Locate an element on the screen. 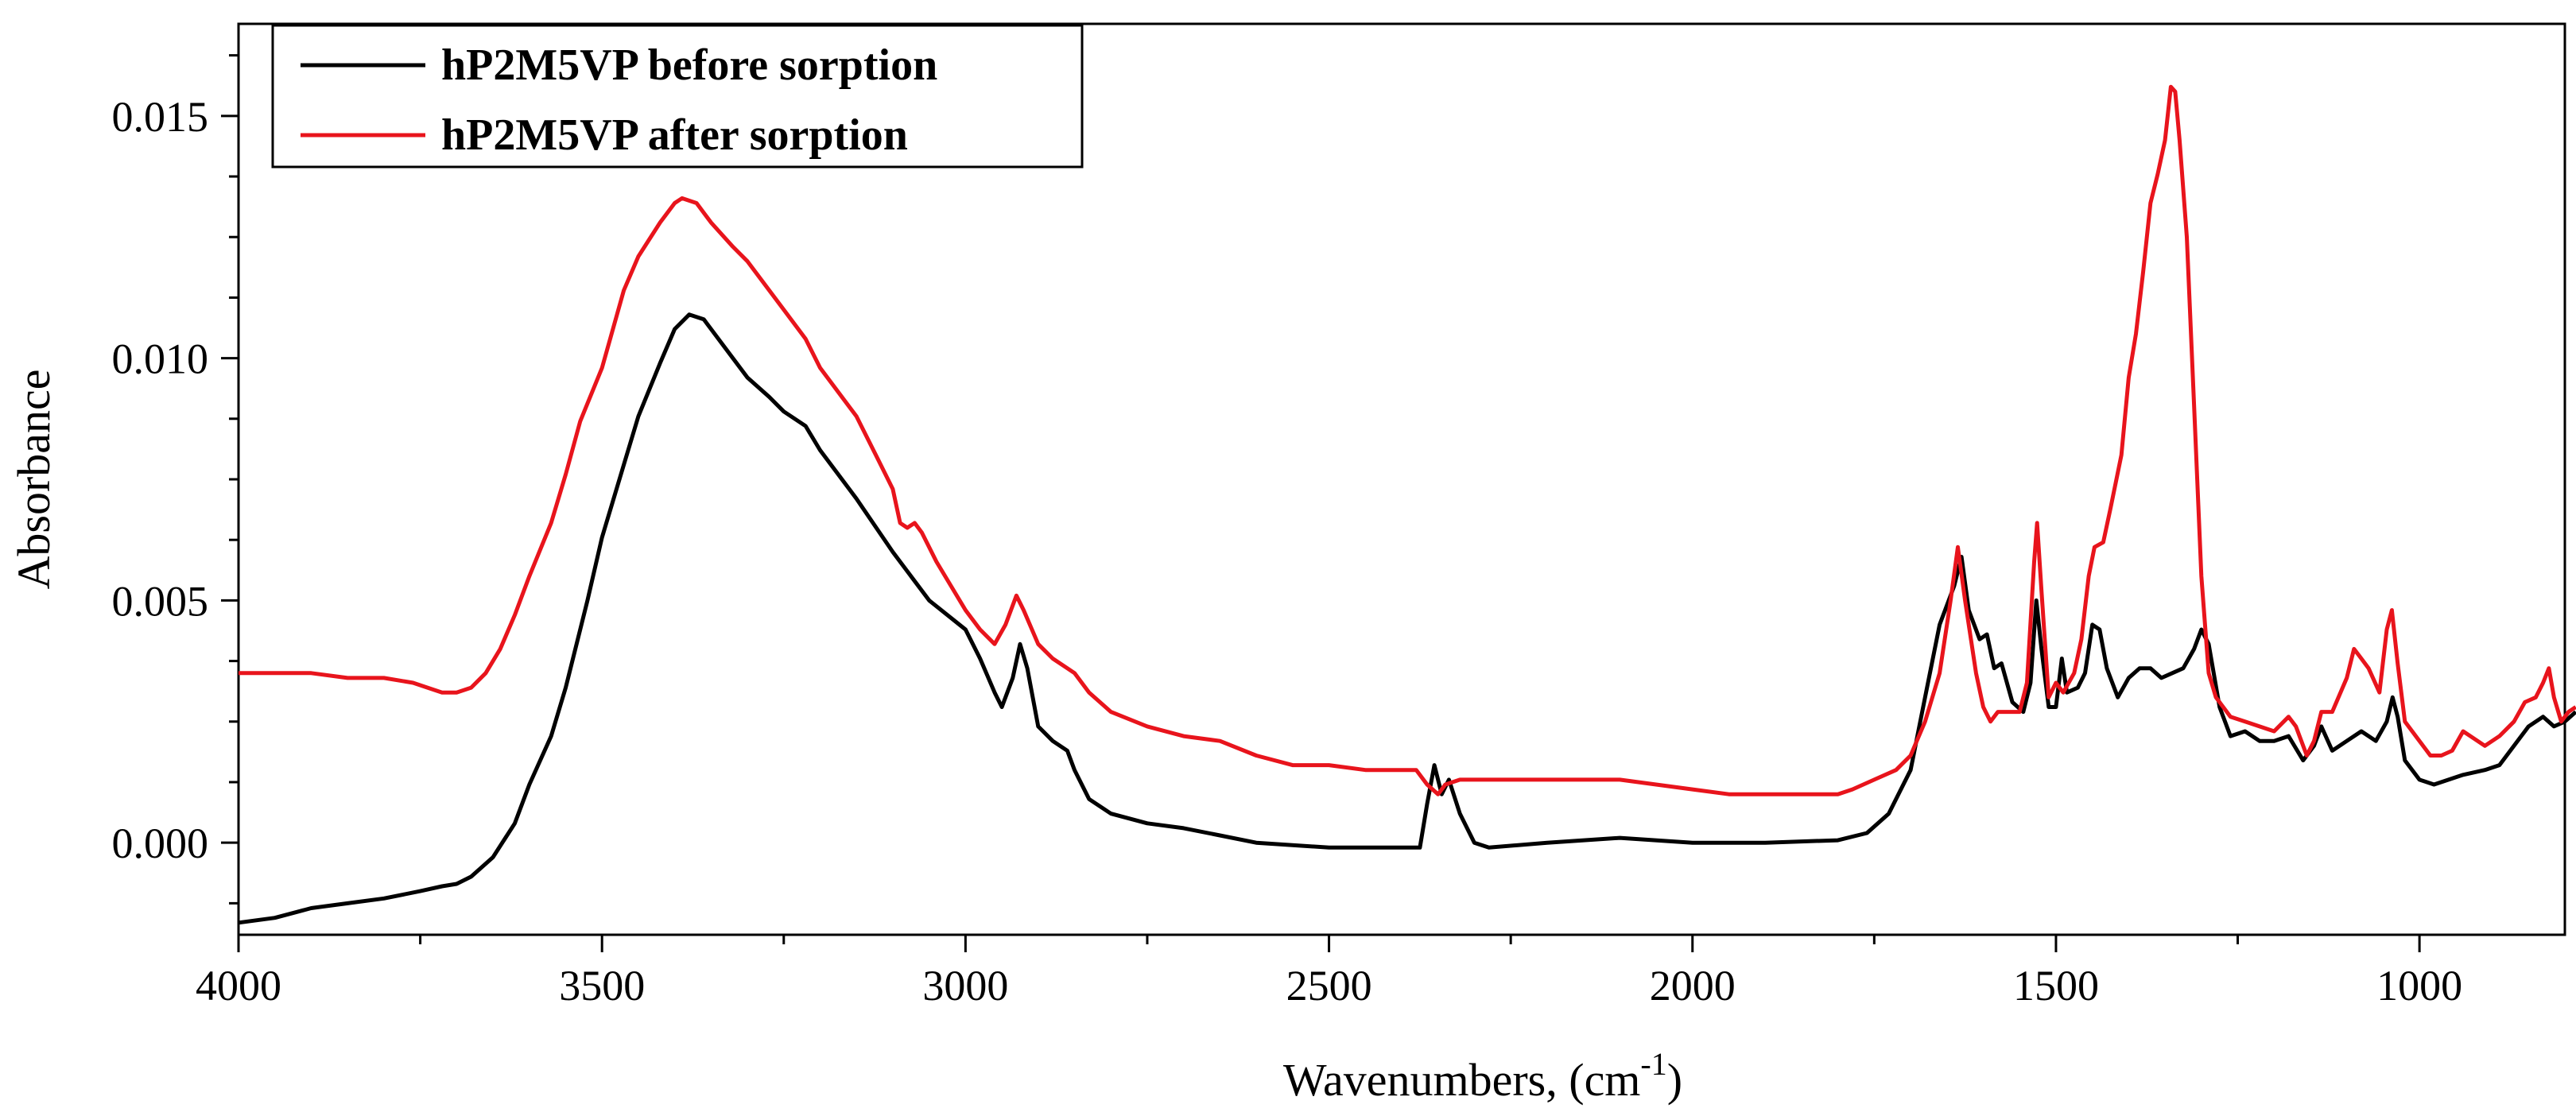  y-axis-label: Absorbance is located at coordinates (34, 479).